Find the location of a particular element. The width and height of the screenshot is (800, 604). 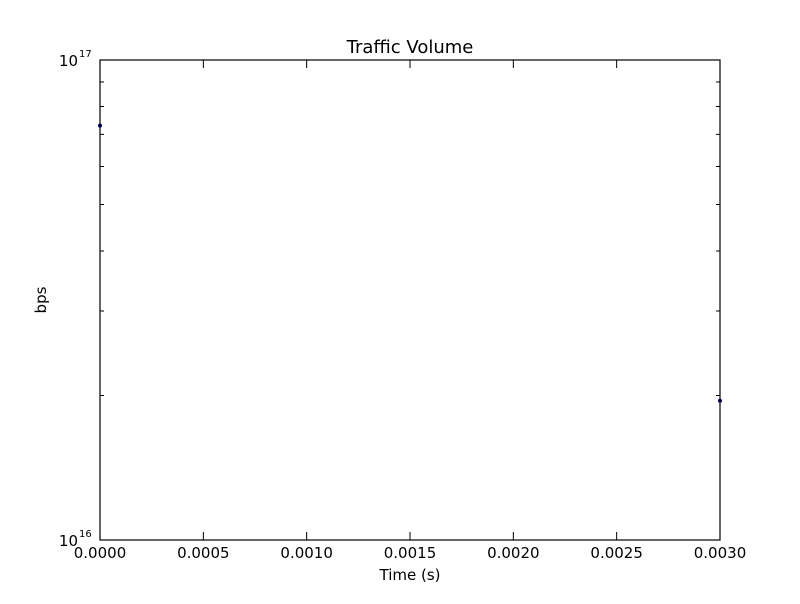

y-axis-label: bps is located at coordinates (41, 299).